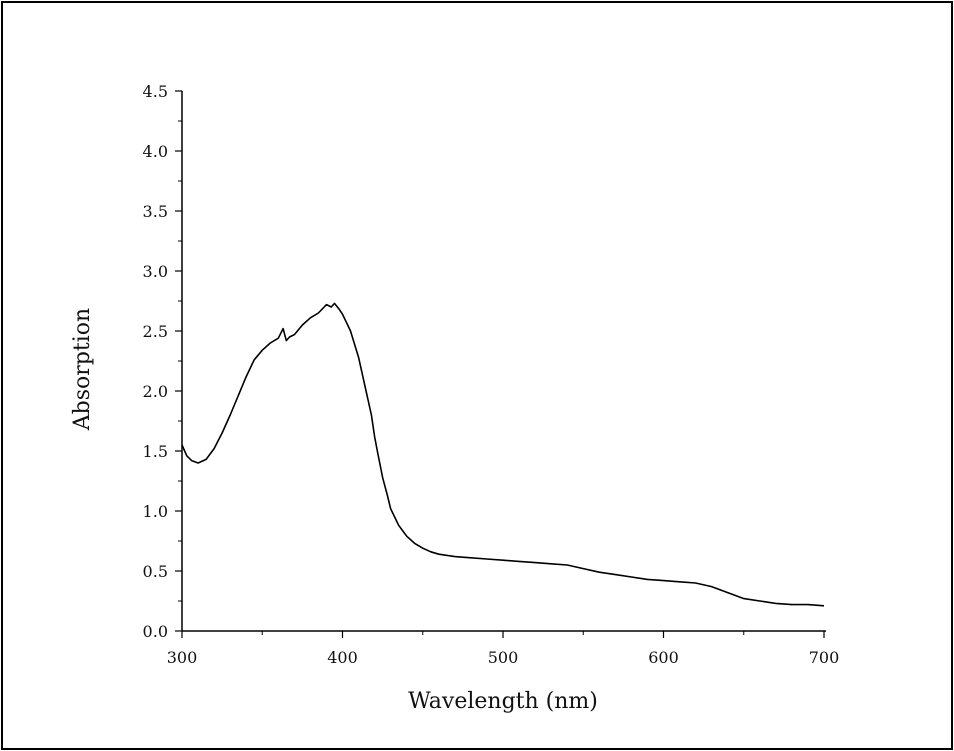 The image size is (954, 751). What do you see at coordinates (155, 631) in the screenshot?
I see `y-tick-label: 0.0` at bounding box center [155, 631].